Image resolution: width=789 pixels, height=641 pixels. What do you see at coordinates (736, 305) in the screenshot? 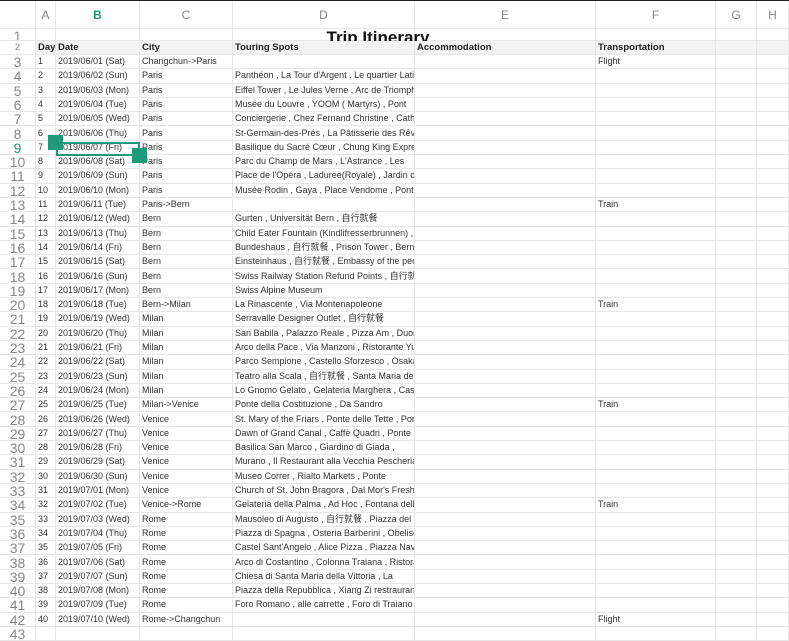
I see `cell-g20` at bounding box center [736, 305].